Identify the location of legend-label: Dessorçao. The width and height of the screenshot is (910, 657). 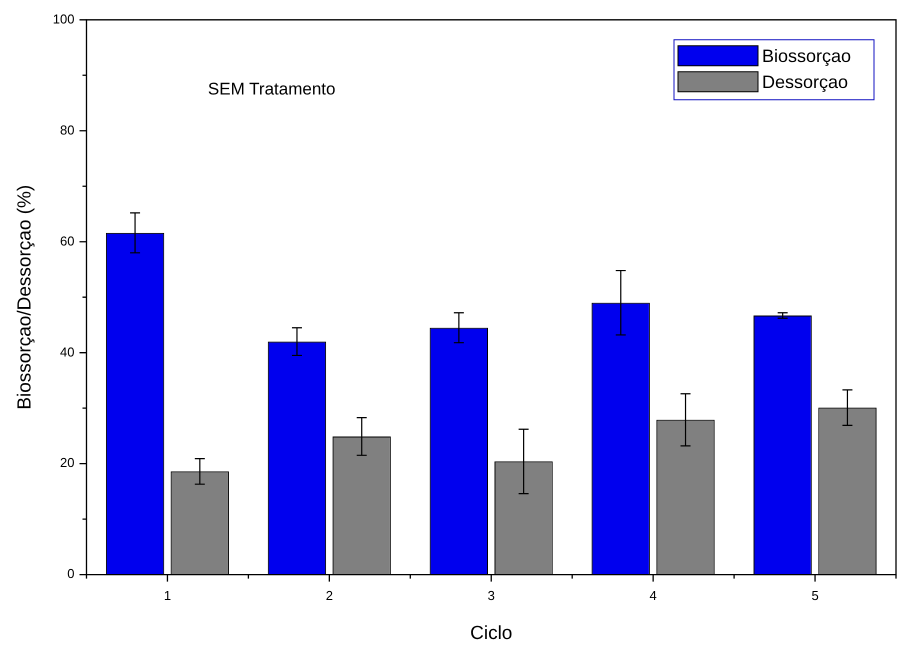
(805, 82).